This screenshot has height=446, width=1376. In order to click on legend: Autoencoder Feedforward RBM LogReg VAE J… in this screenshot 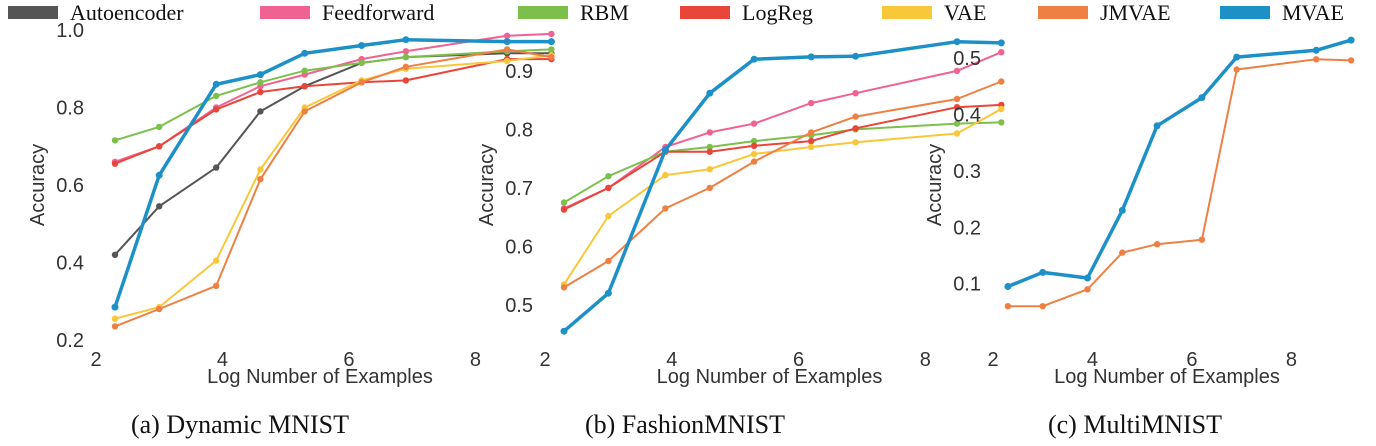, I will do `click(688, 15)`.